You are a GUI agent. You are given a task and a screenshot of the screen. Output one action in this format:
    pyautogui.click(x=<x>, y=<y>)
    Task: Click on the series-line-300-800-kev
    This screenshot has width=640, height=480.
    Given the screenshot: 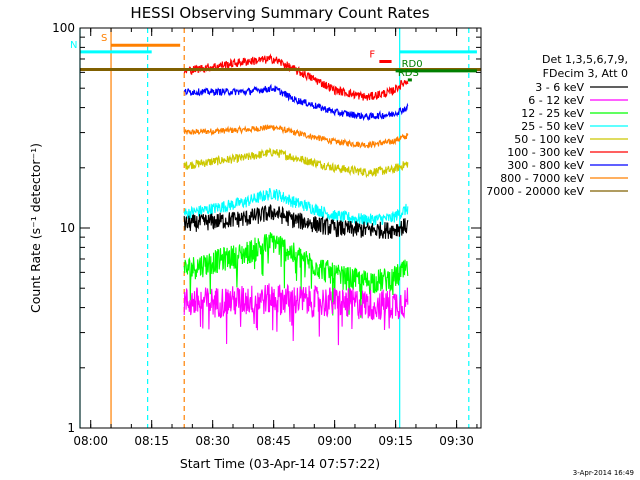 What is the action you would take?
    pyautogui.click(x=296, y=102)
    